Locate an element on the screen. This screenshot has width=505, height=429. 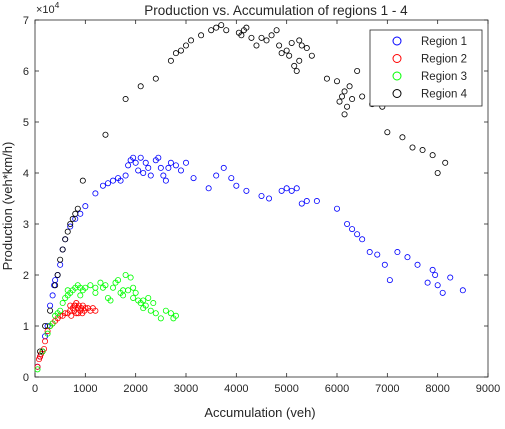
x-tick-label: 0 is located at coordinates (35, 389).